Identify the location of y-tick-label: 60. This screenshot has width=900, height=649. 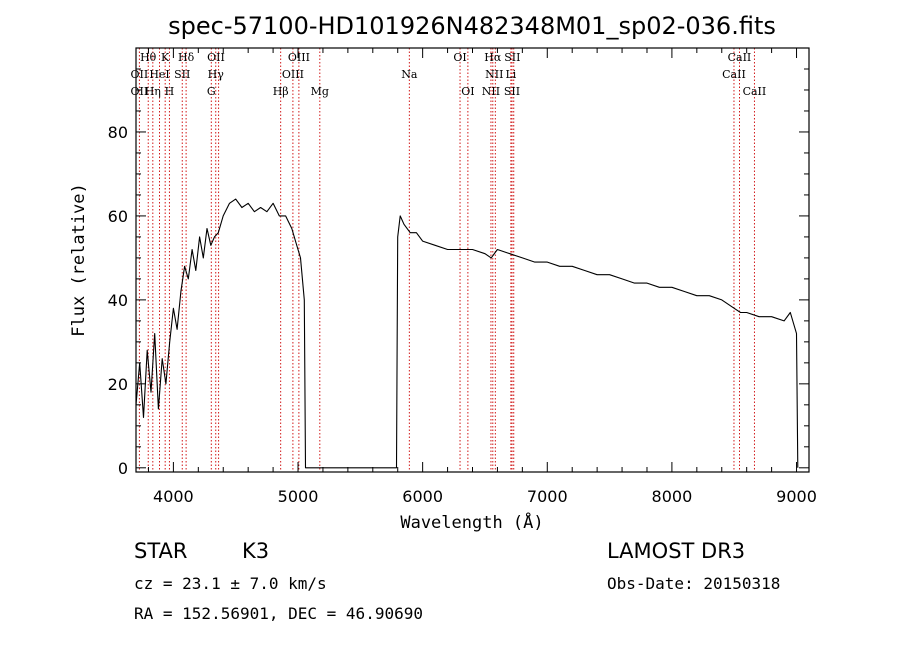
(118, 216).